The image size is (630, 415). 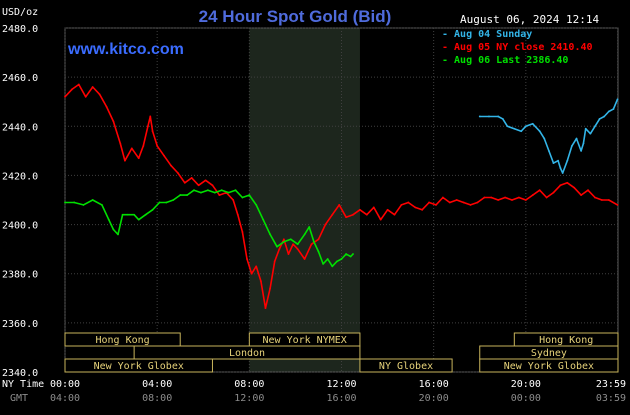 What do you see at coordinates (139, 366) in the screenshot?
I see `session-label: New York Globex` at bounding box center [139, 366].